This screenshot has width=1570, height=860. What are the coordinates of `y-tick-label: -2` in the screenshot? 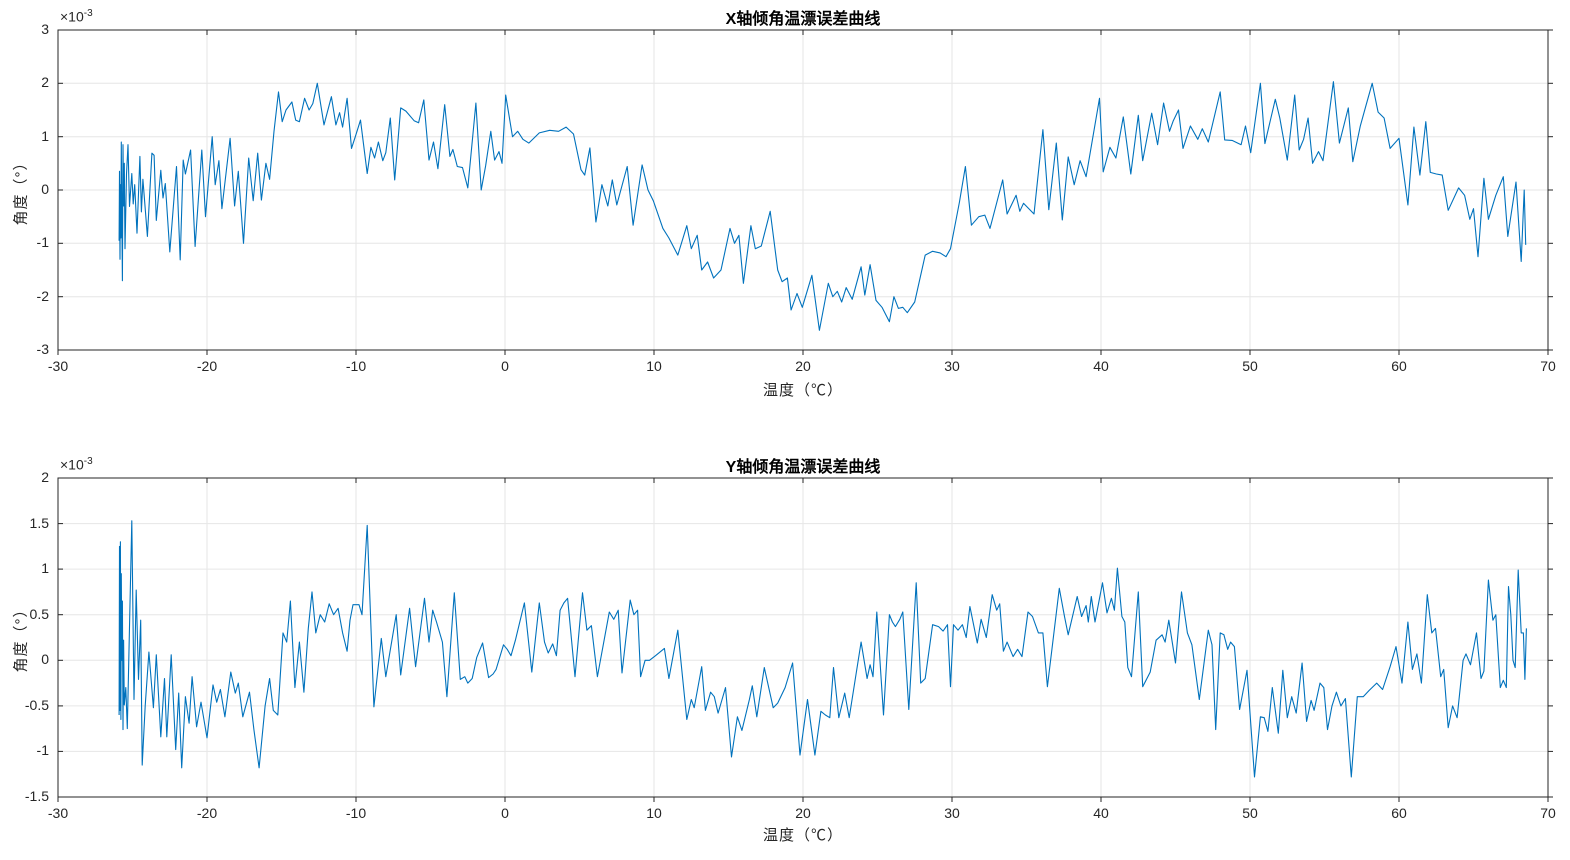 It's located at (42, 295).